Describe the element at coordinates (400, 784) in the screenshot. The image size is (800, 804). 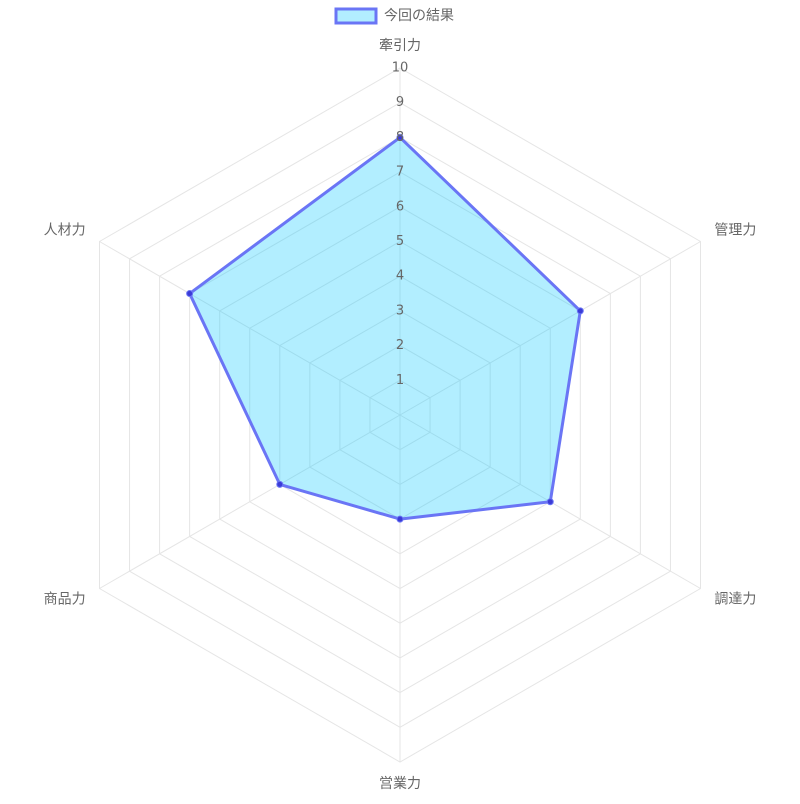
I see `axis-label: 営業力` at that location.